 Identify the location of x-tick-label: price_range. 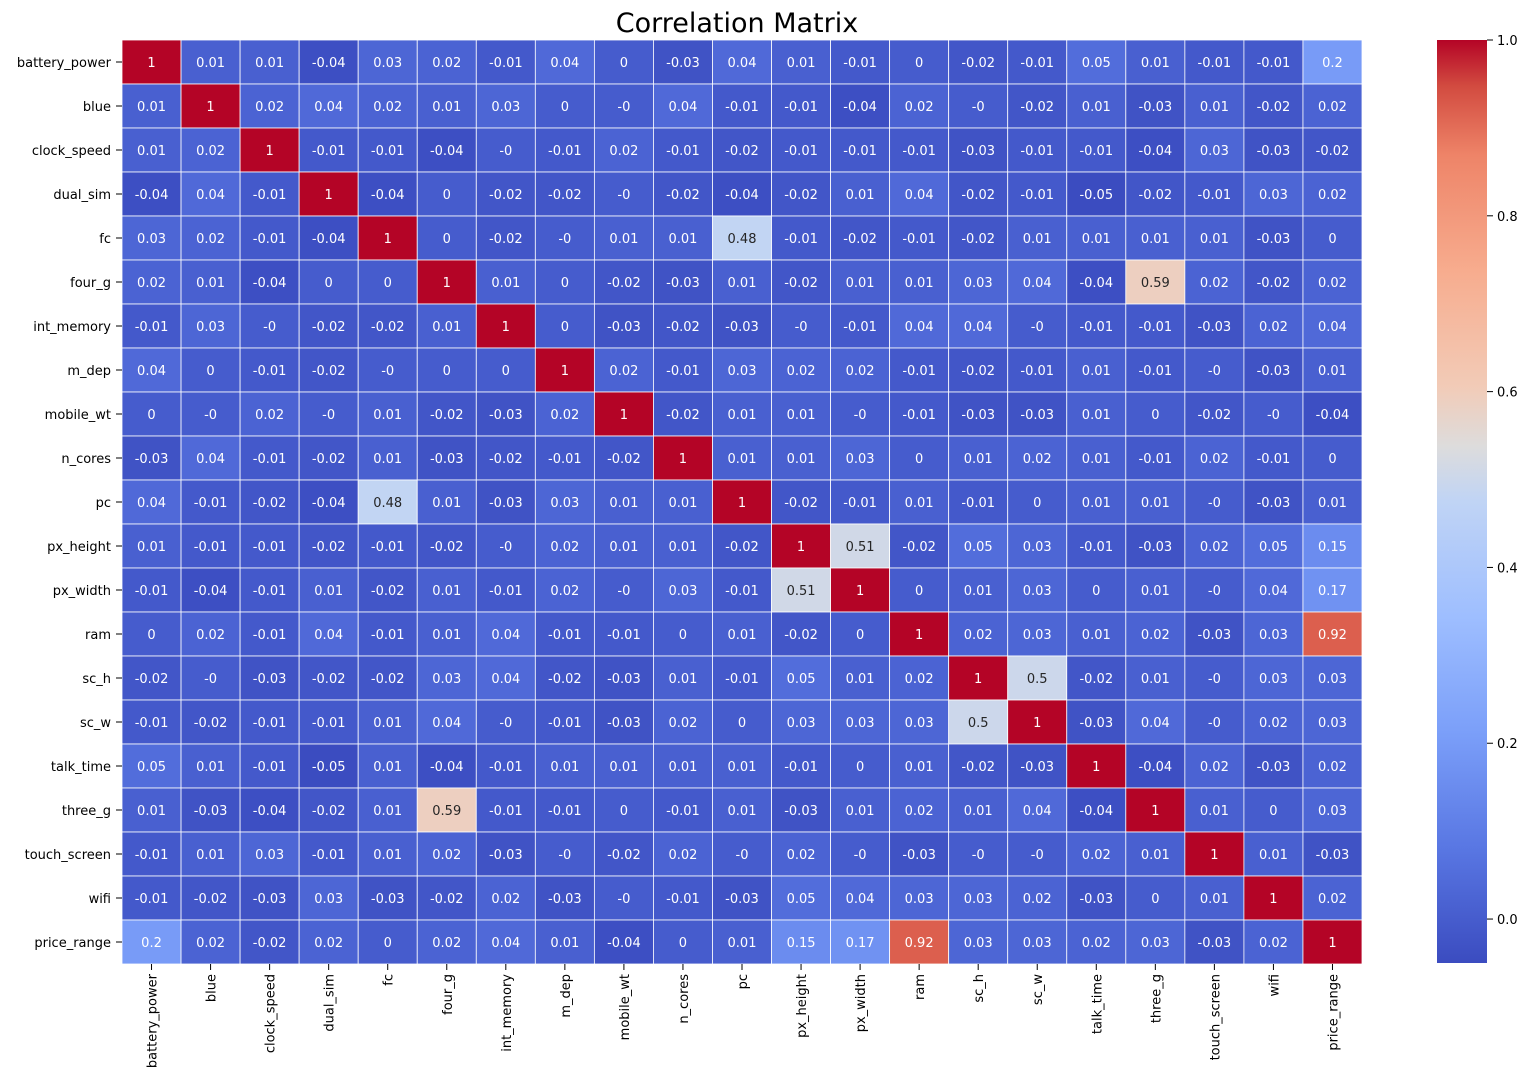
(1333, 1012).